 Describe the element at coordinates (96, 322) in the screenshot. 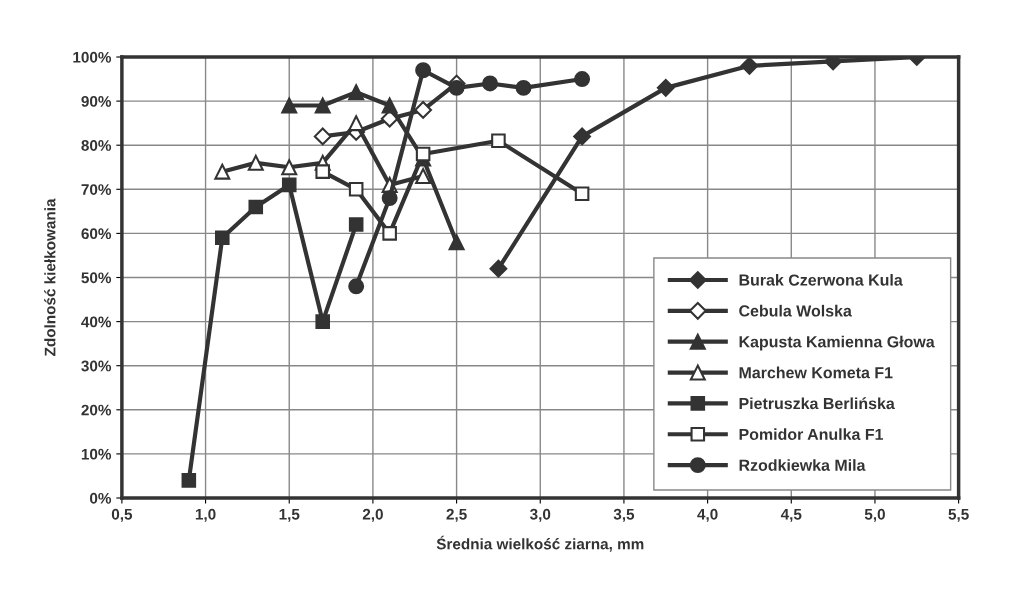

I see `y-tick-label: 40%` at that location.